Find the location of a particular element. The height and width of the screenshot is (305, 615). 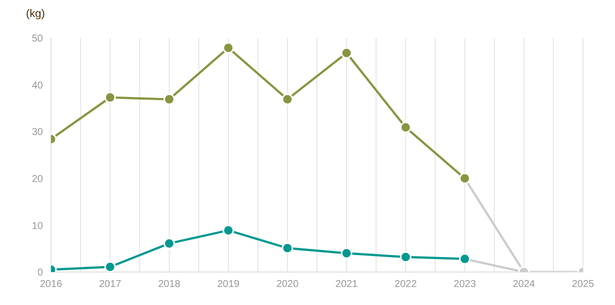

x-tick-label: 2023 is located at coordinates (465, 284).